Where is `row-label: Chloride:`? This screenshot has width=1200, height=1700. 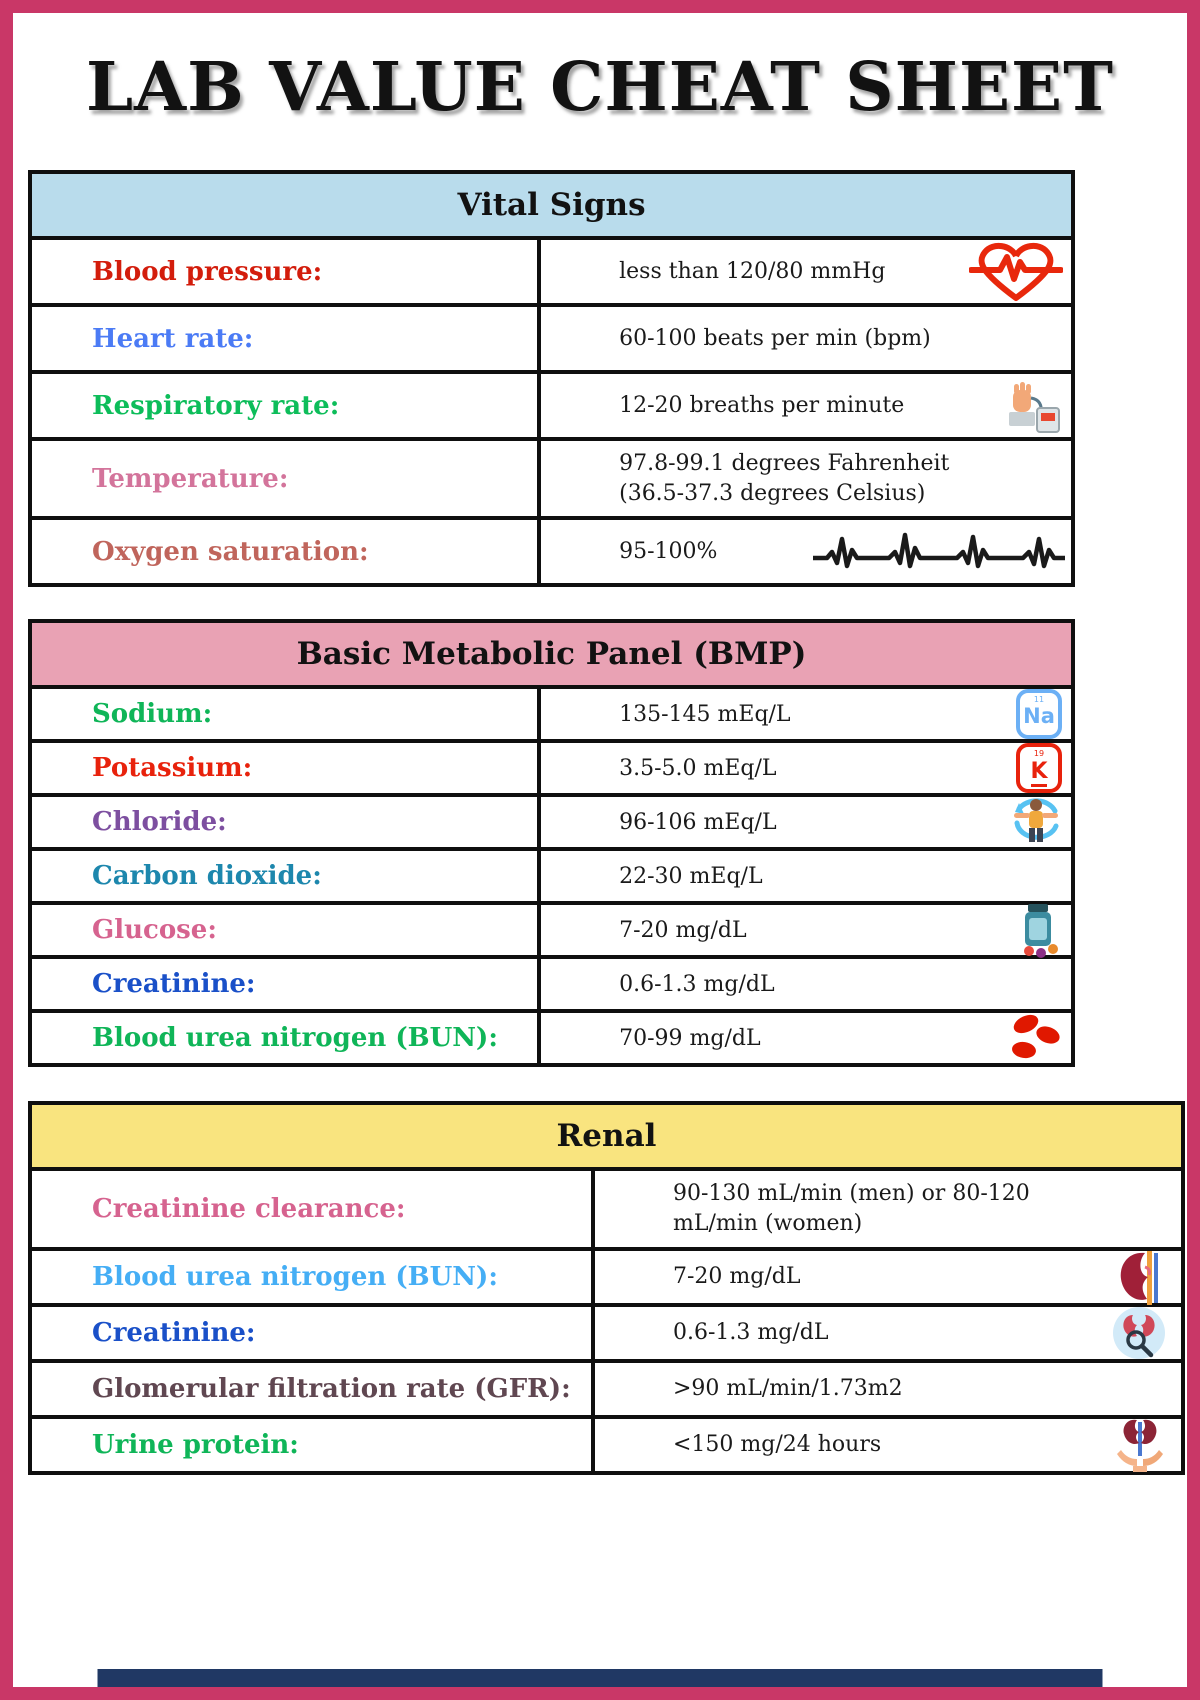
row-label: Chloride: is located at coordinates (159, 822).